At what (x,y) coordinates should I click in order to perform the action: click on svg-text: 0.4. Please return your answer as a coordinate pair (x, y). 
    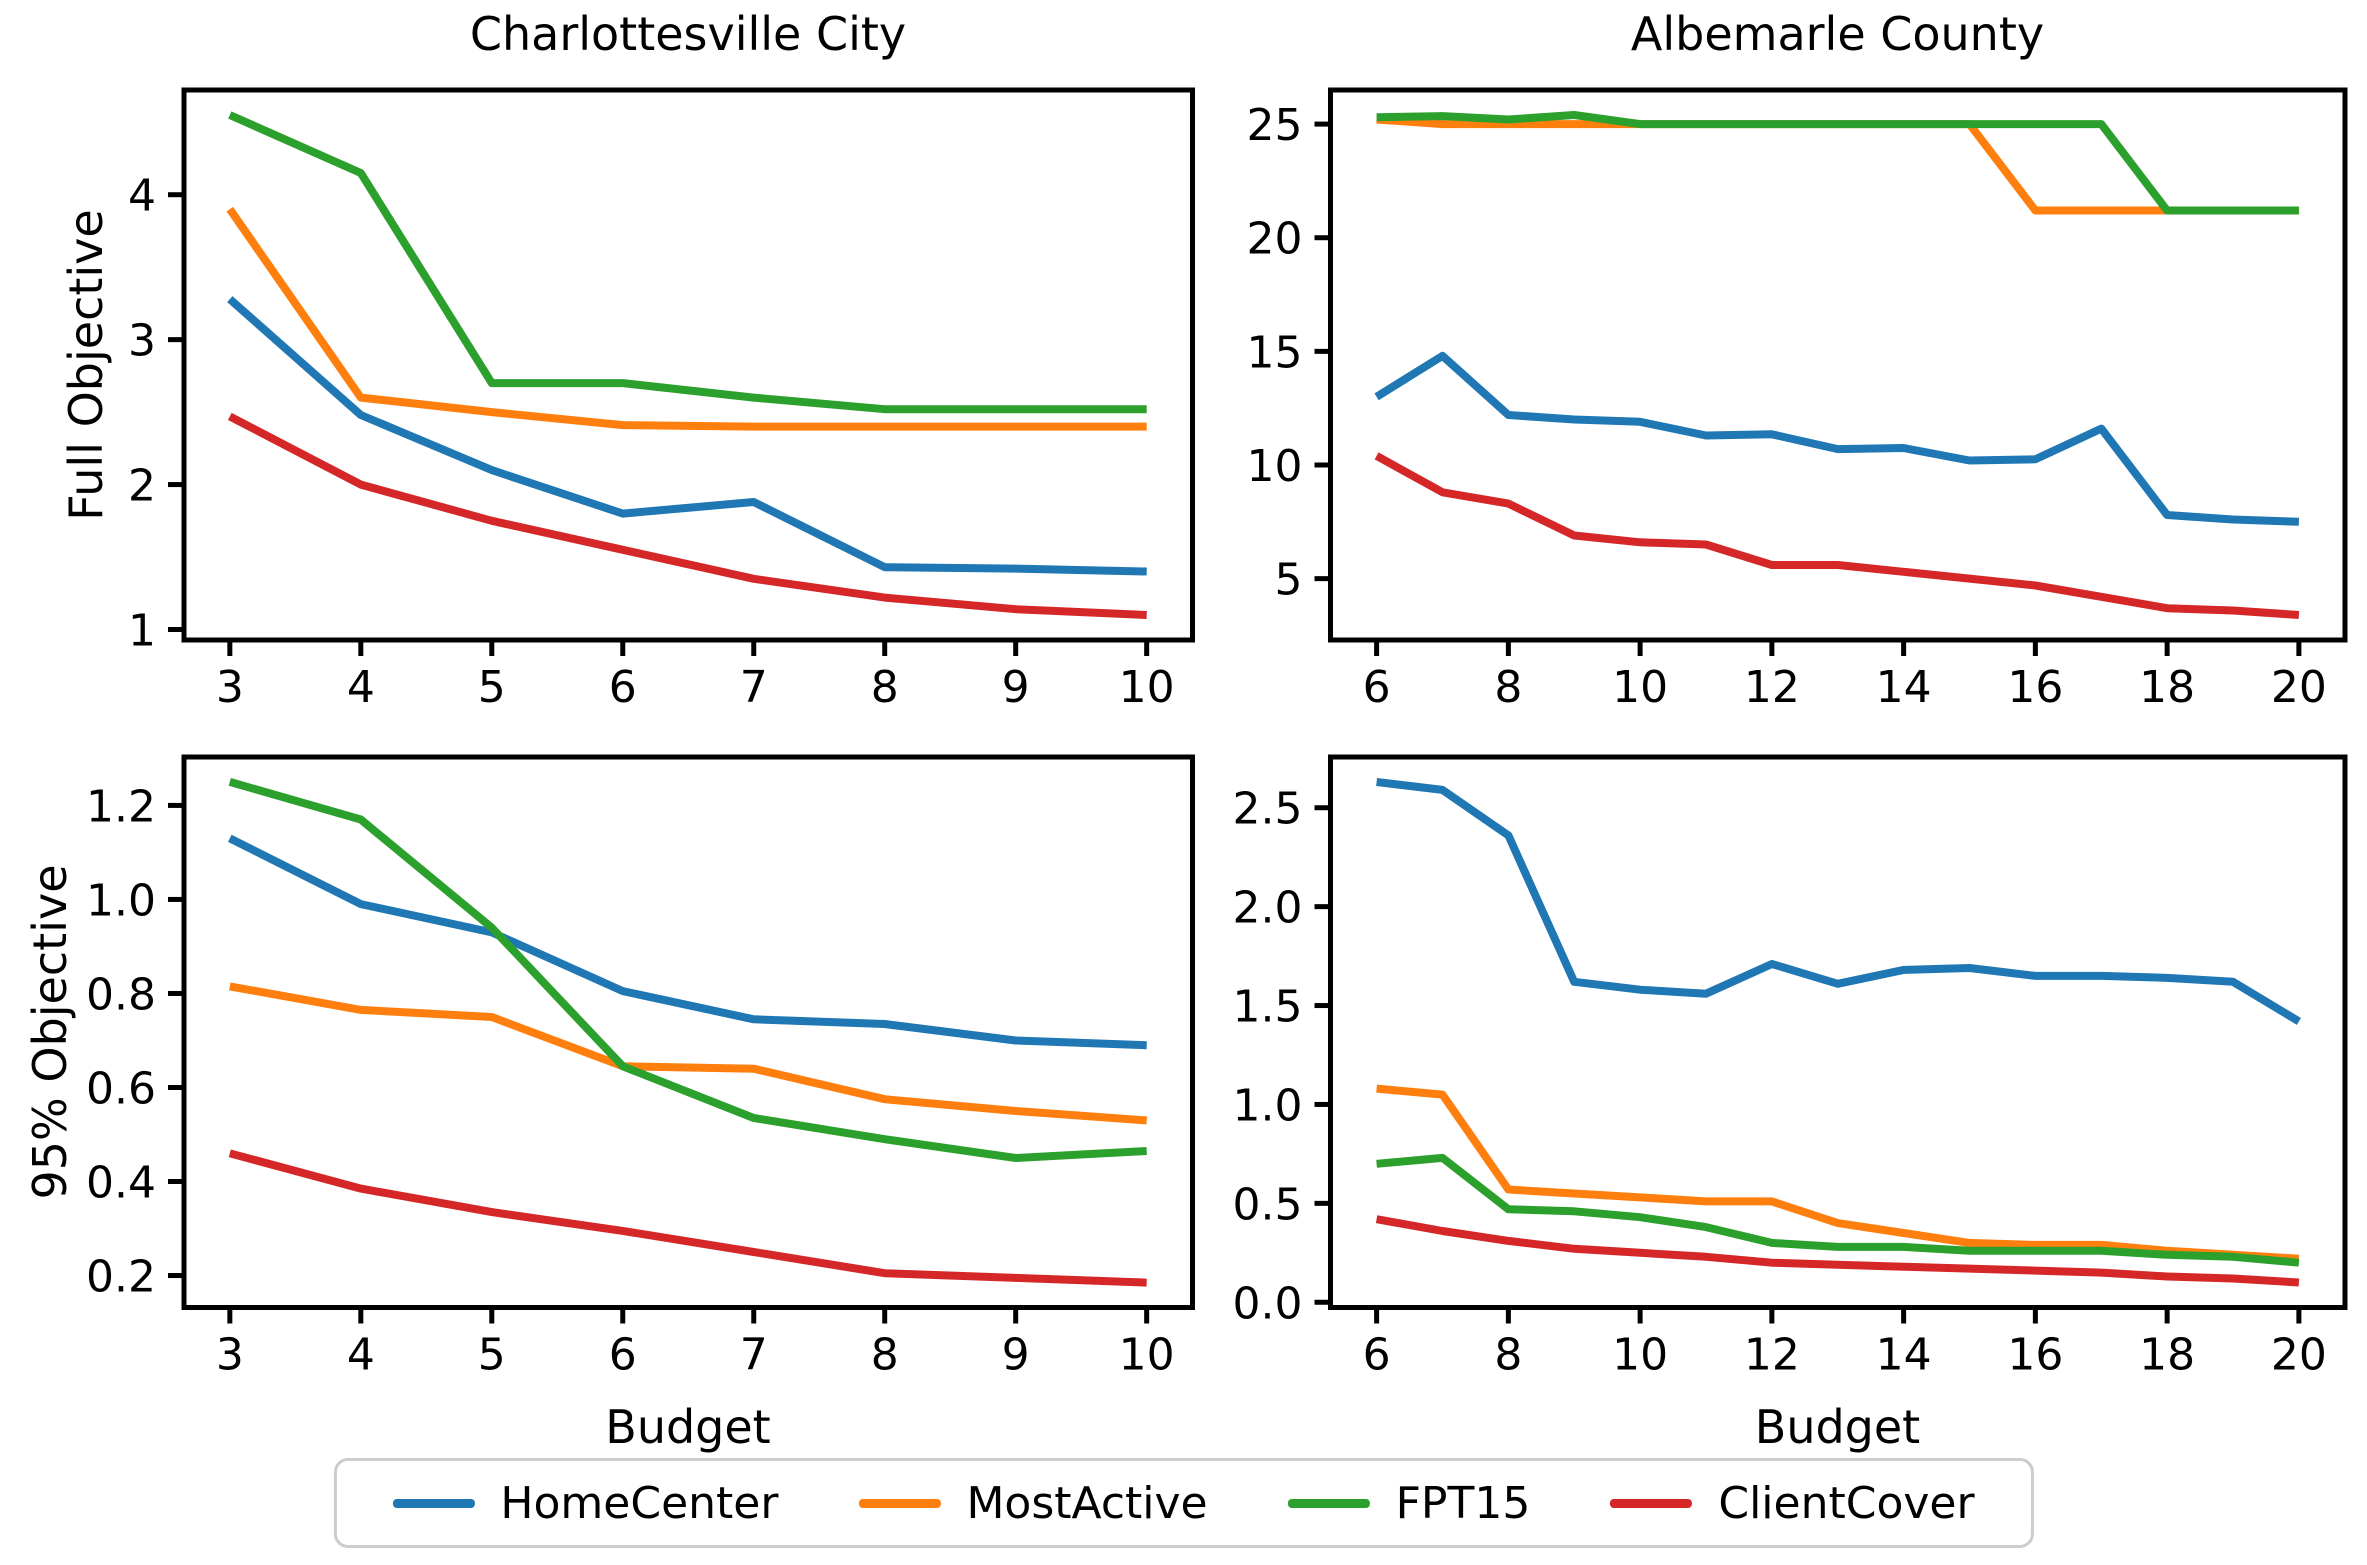
    Looking at the image, I should click on (121, 1183).